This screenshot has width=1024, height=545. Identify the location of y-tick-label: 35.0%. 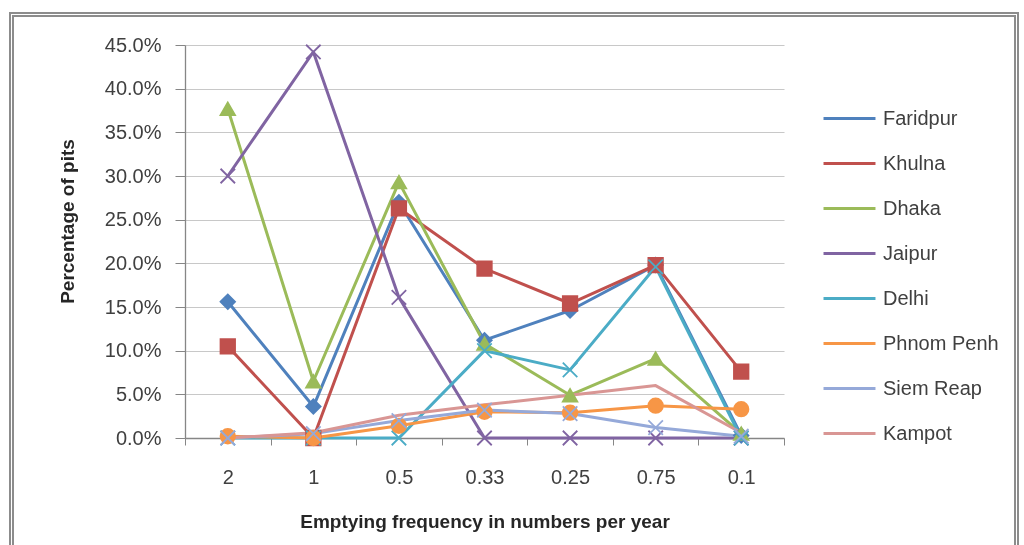
(133, 131).